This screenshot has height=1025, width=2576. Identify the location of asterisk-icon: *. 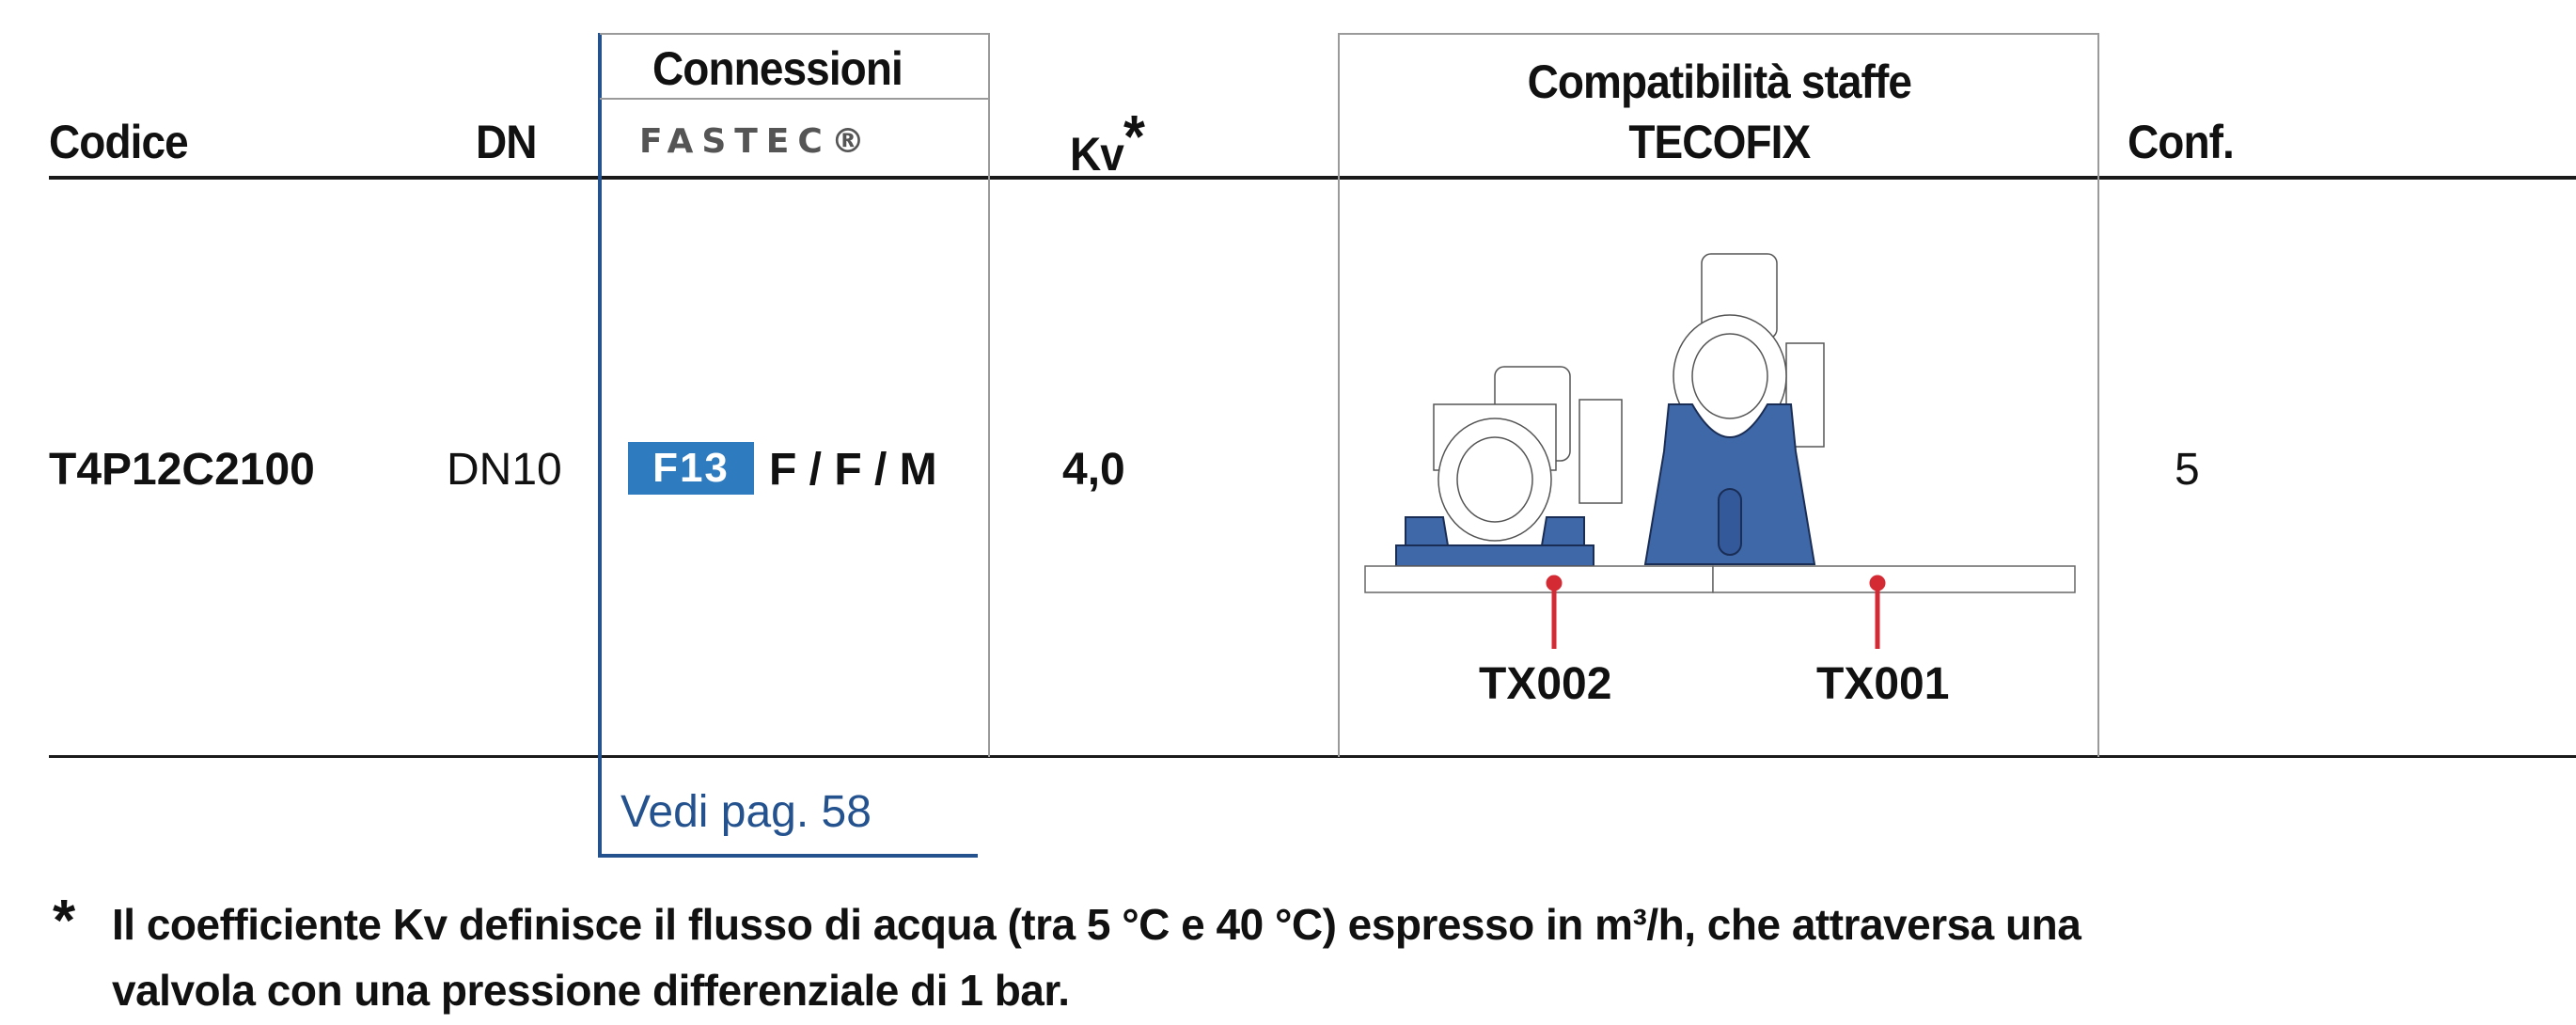
(1134, 136).